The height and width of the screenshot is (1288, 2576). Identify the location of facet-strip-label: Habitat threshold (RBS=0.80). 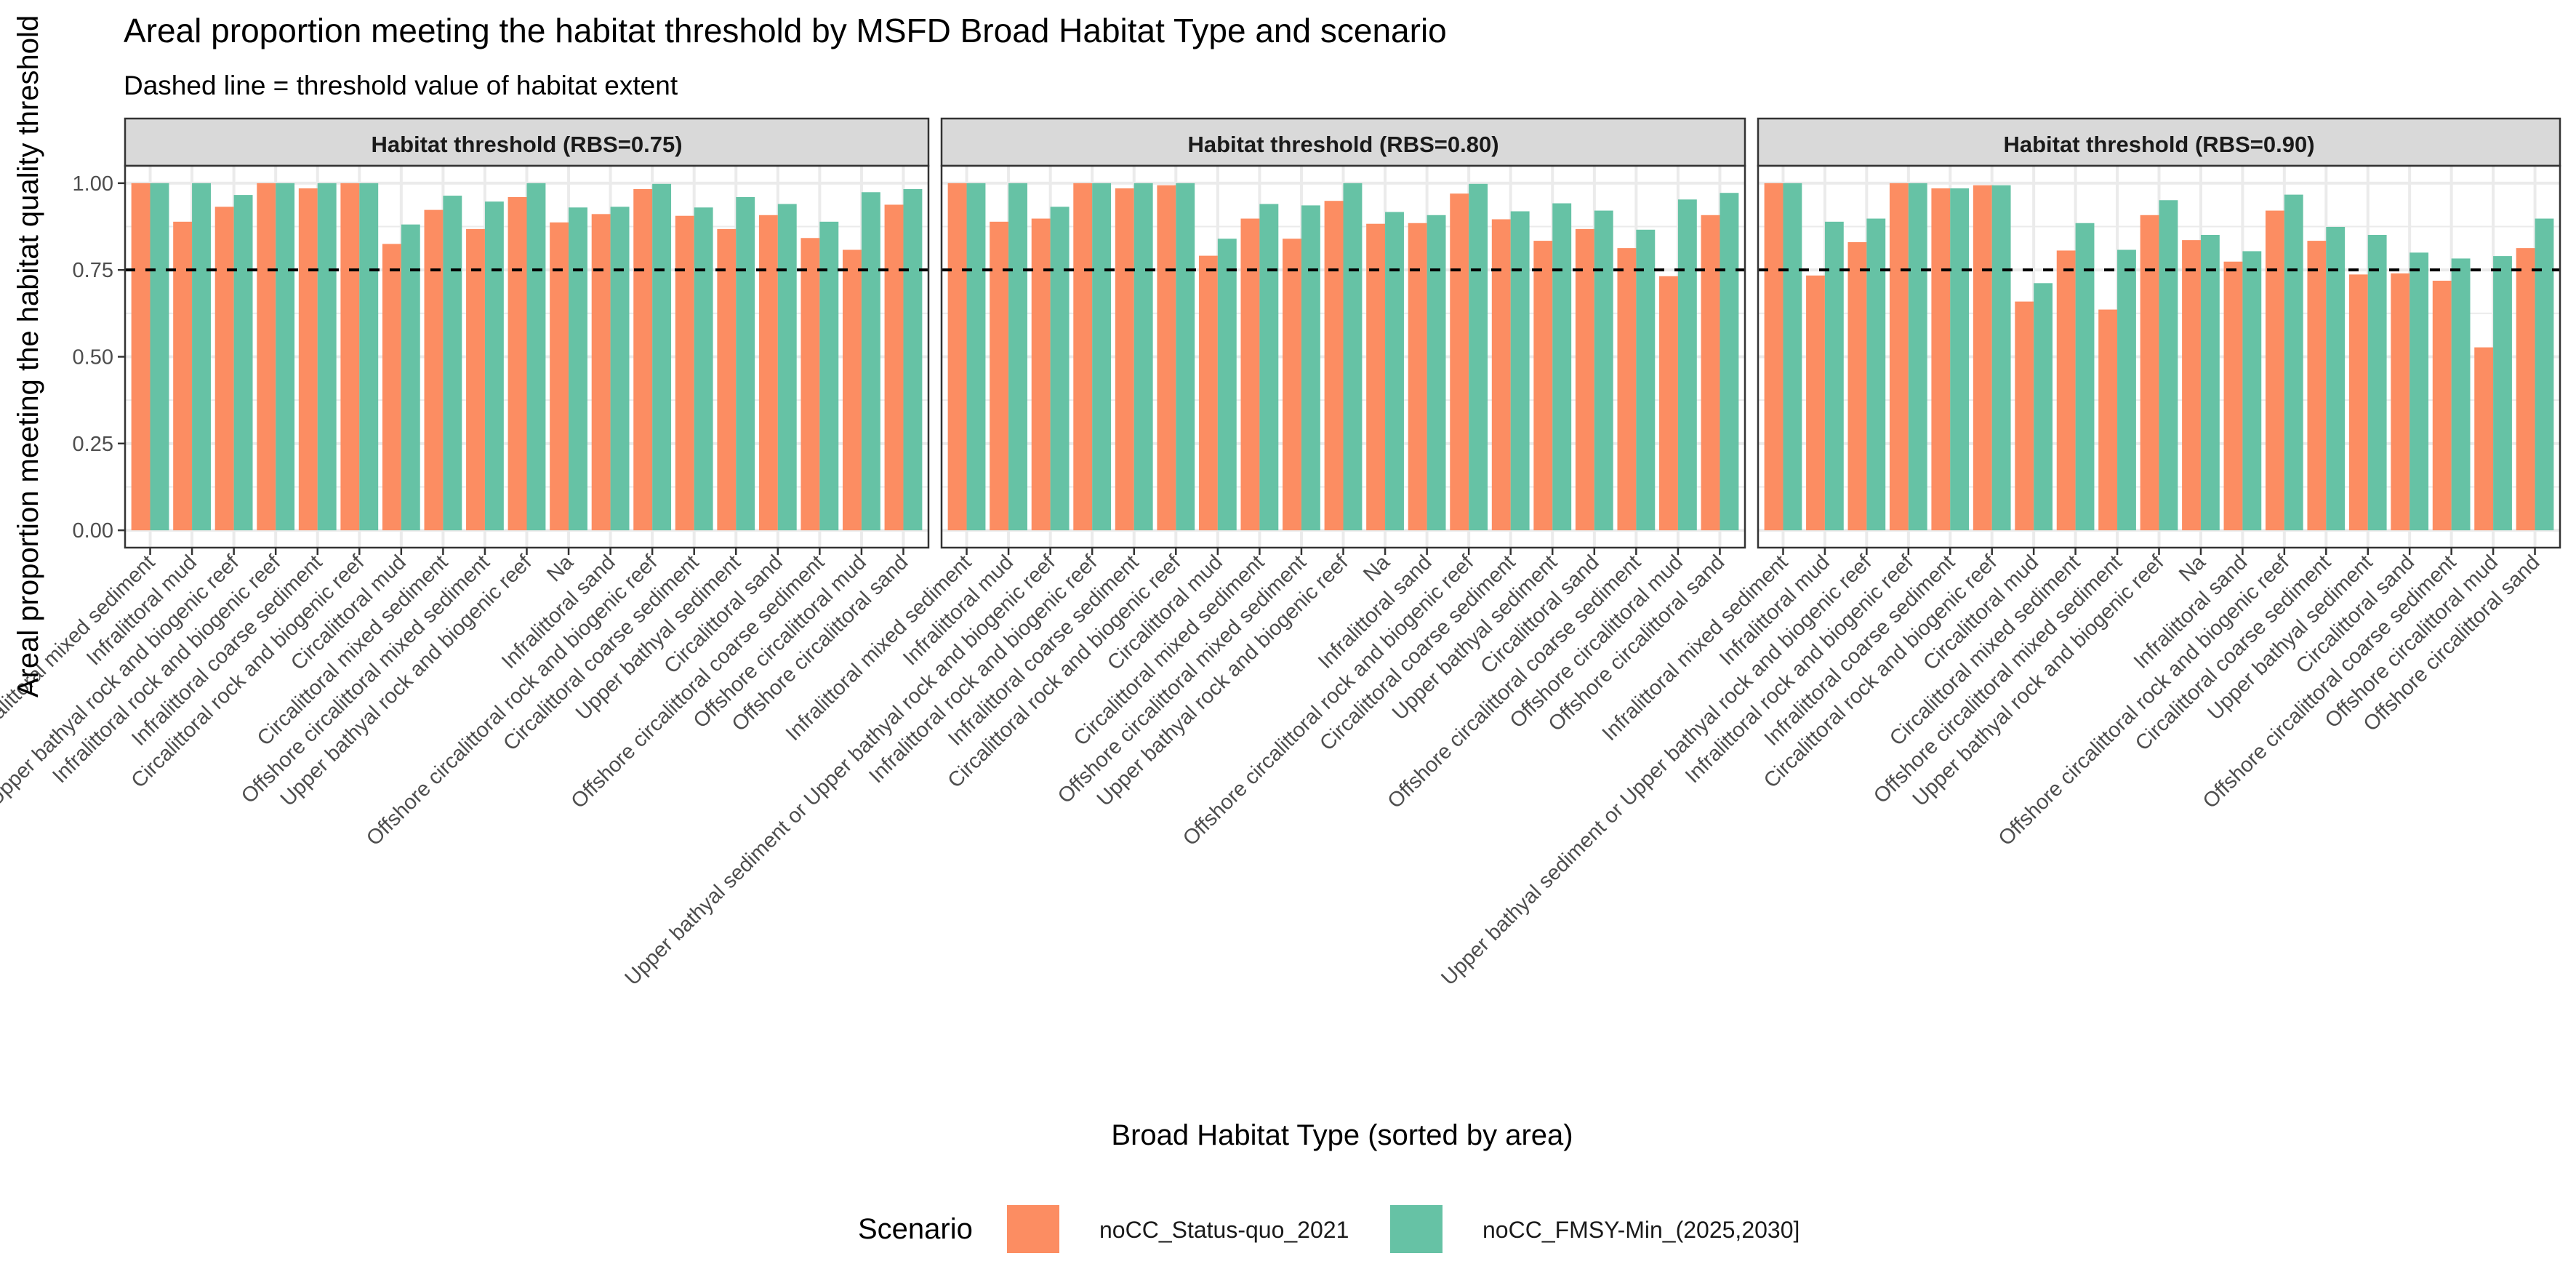
(1342, 144).